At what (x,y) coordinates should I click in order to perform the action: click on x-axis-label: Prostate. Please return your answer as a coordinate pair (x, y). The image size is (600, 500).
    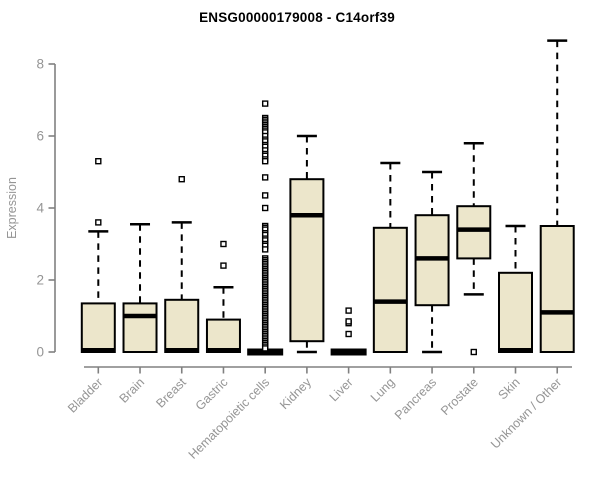
    Looking at the image, I should click on (459, 396).